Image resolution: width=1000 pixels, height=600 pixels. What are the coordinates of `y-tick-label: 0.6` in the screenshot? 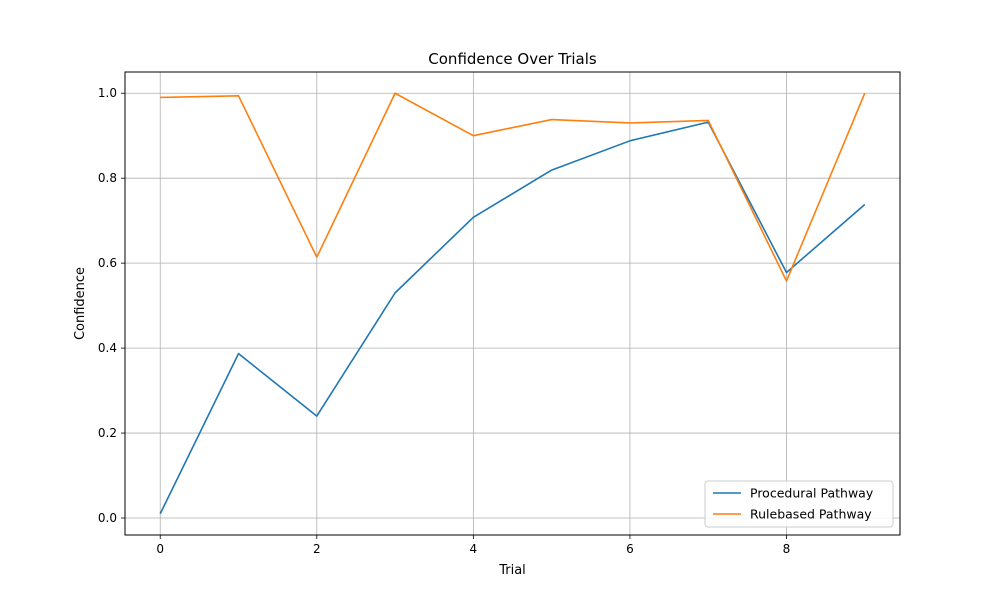 It's located at (107, 263).